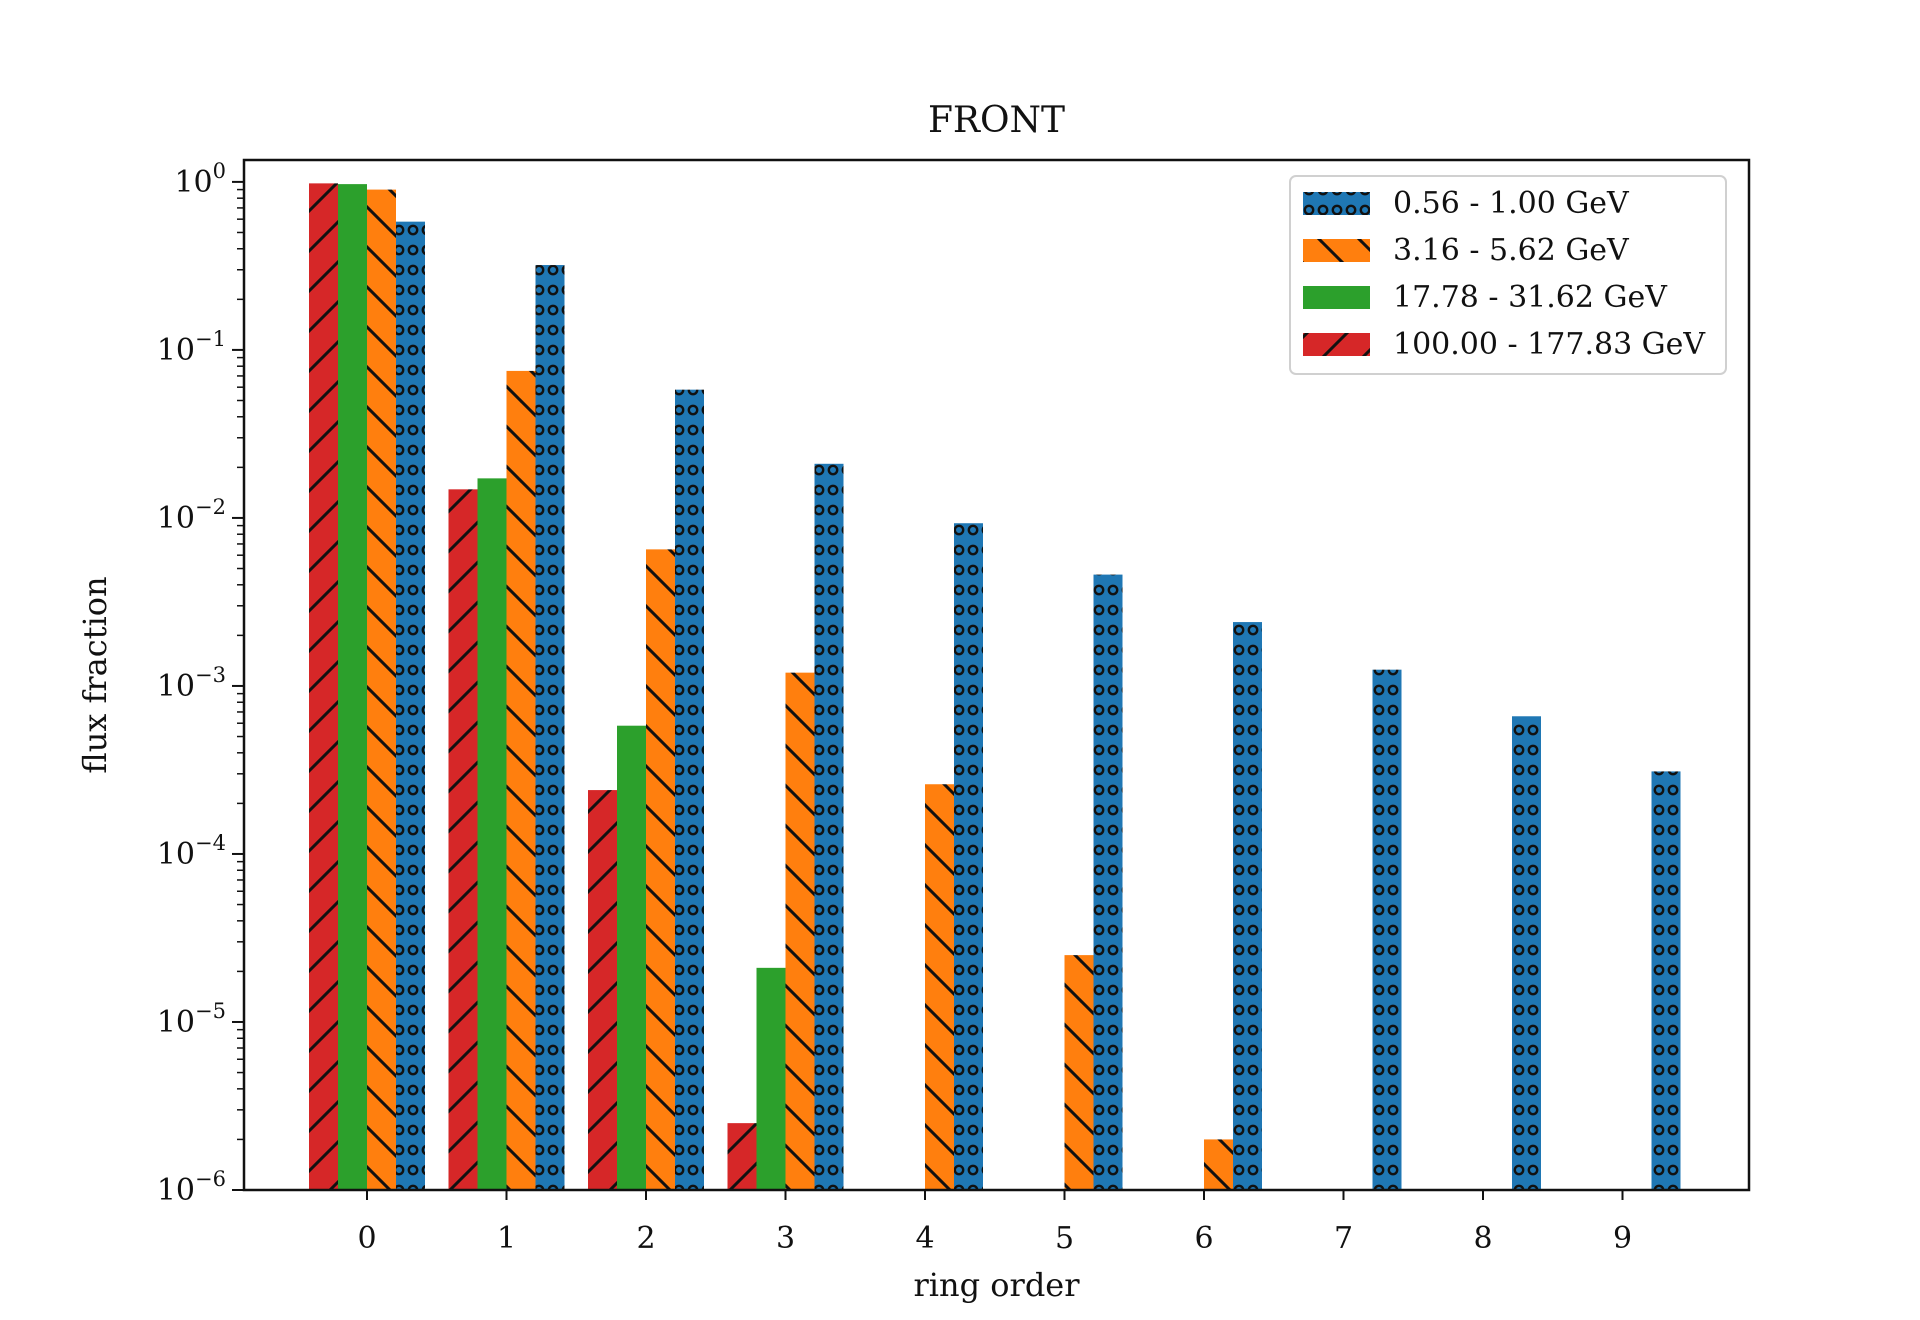 This screenshot has height=1320, width=1920. Describe the element at coordinates (1622, 1238) in the screenshot. I see `x-tick-label: 9` at that location.